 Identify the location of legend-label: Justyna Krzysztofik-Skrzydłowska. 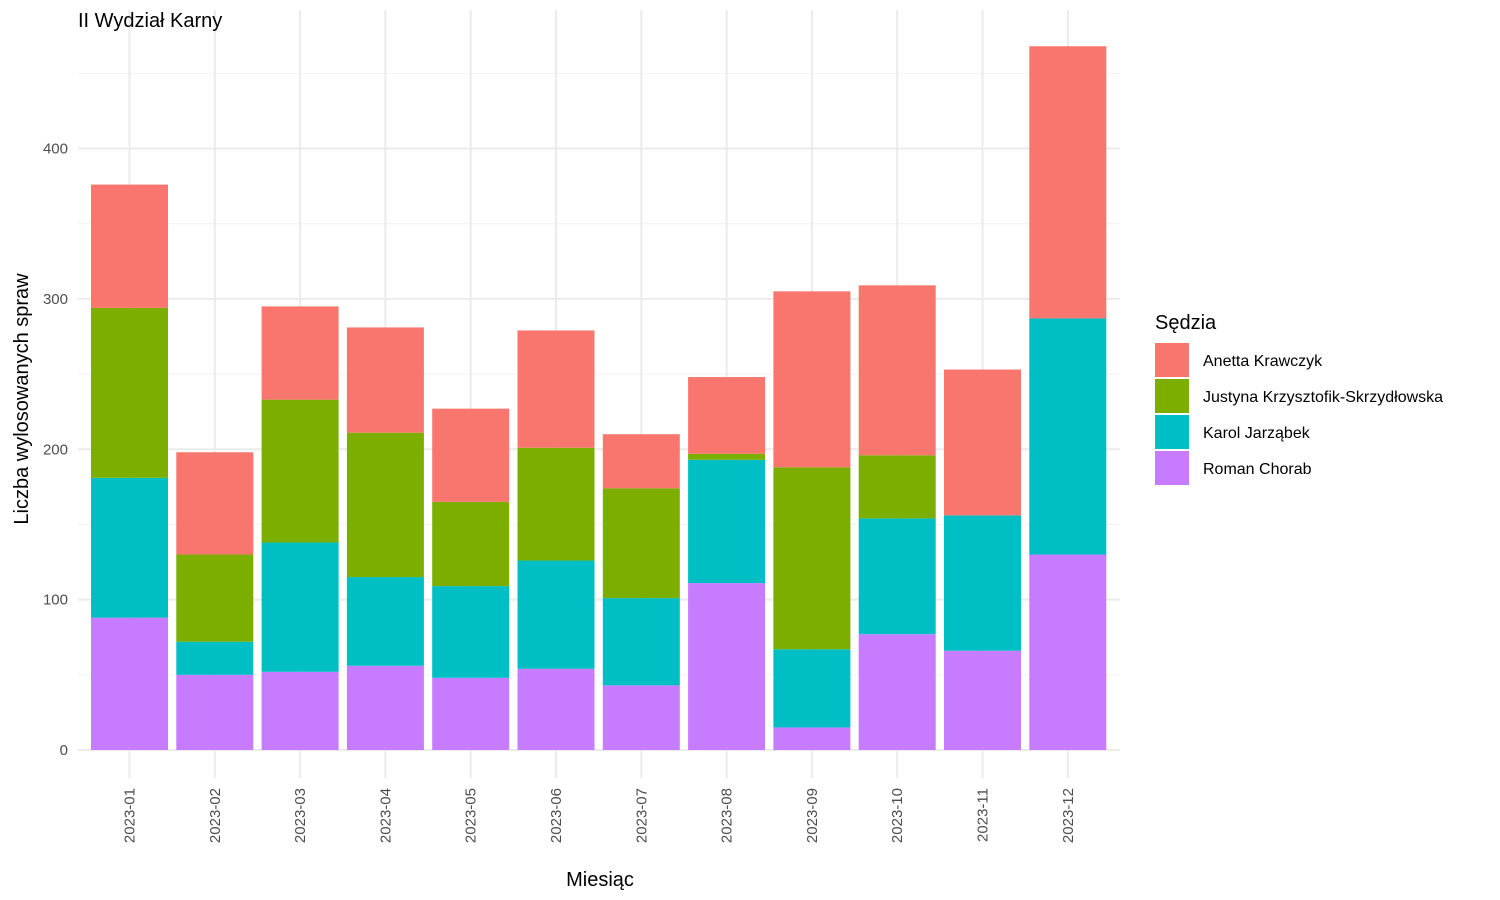
(1323, 397).